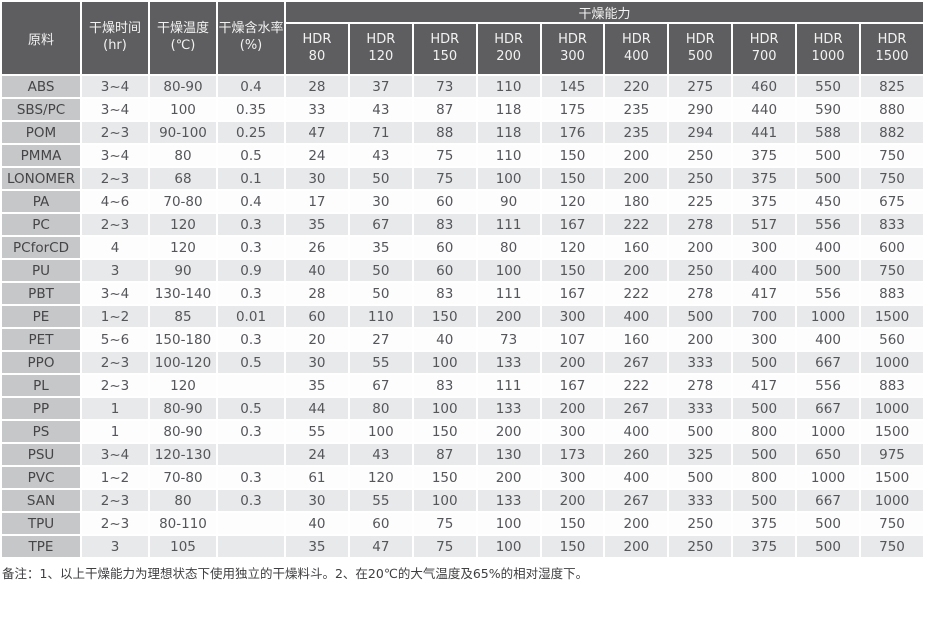 Image resolution: width=925 pixels, height=628 pixels. What do you see at coordinates (828, 454) in the screenshot?
I see `capacity-cell: 650` at bounding box center [828, 454].